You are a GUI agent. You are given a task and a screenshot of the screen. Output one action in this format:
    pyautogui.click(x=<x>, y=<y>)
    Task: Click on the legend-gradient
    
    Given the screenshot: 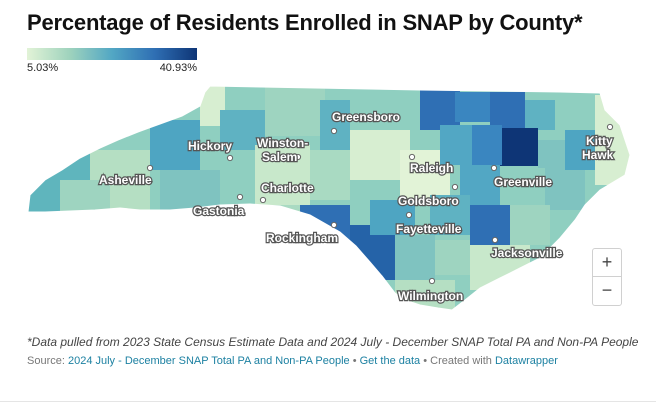 What is the action you would take?
    pyautogui.click(x=112, y=54)
    